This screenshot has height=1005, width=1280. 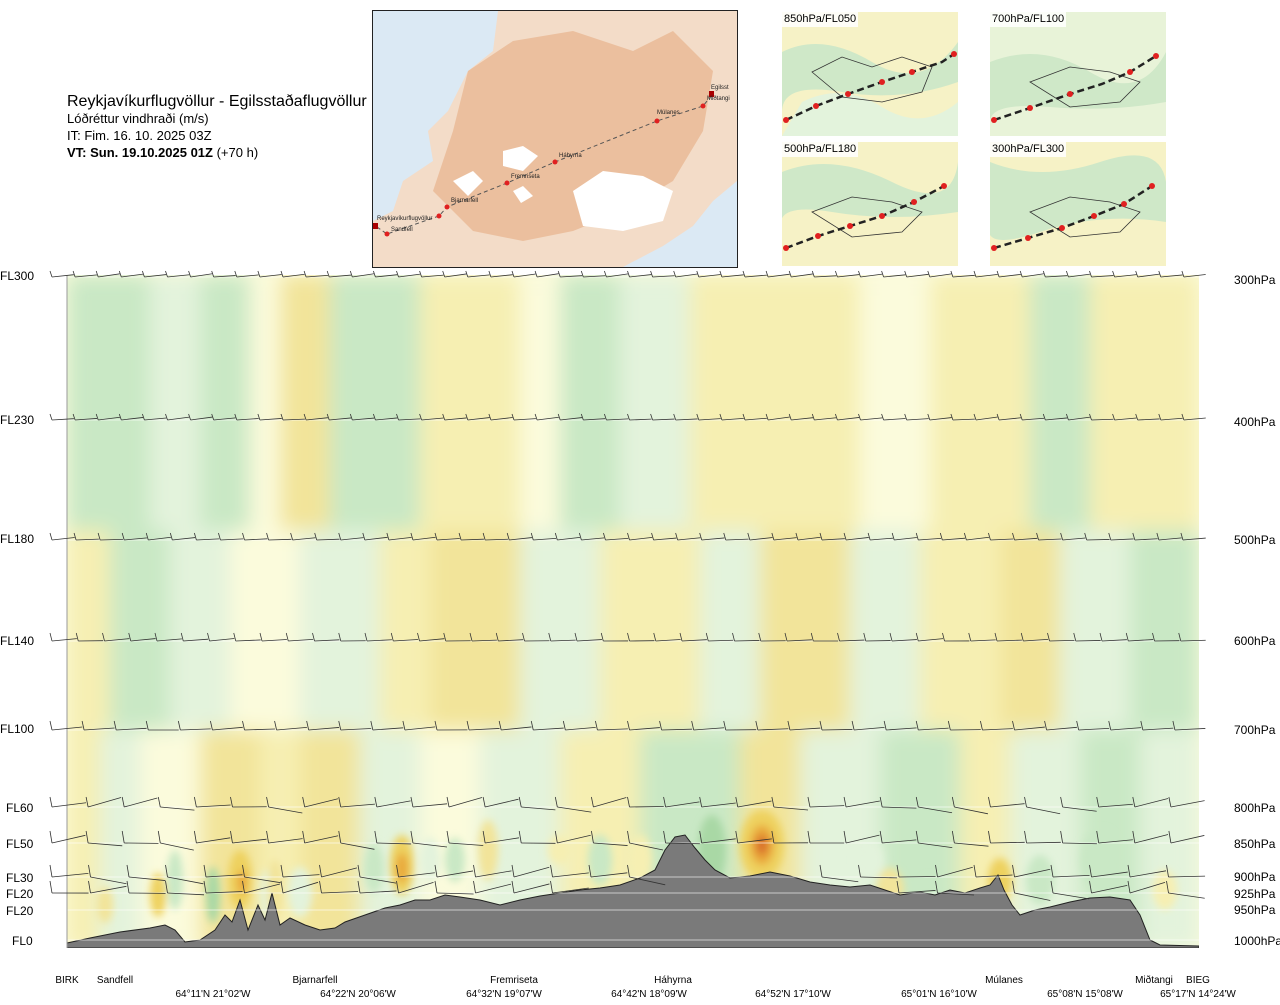 I want to click on route-map-label-bjarnarfell: Bjarnarfell, so click(x=464, y=201).